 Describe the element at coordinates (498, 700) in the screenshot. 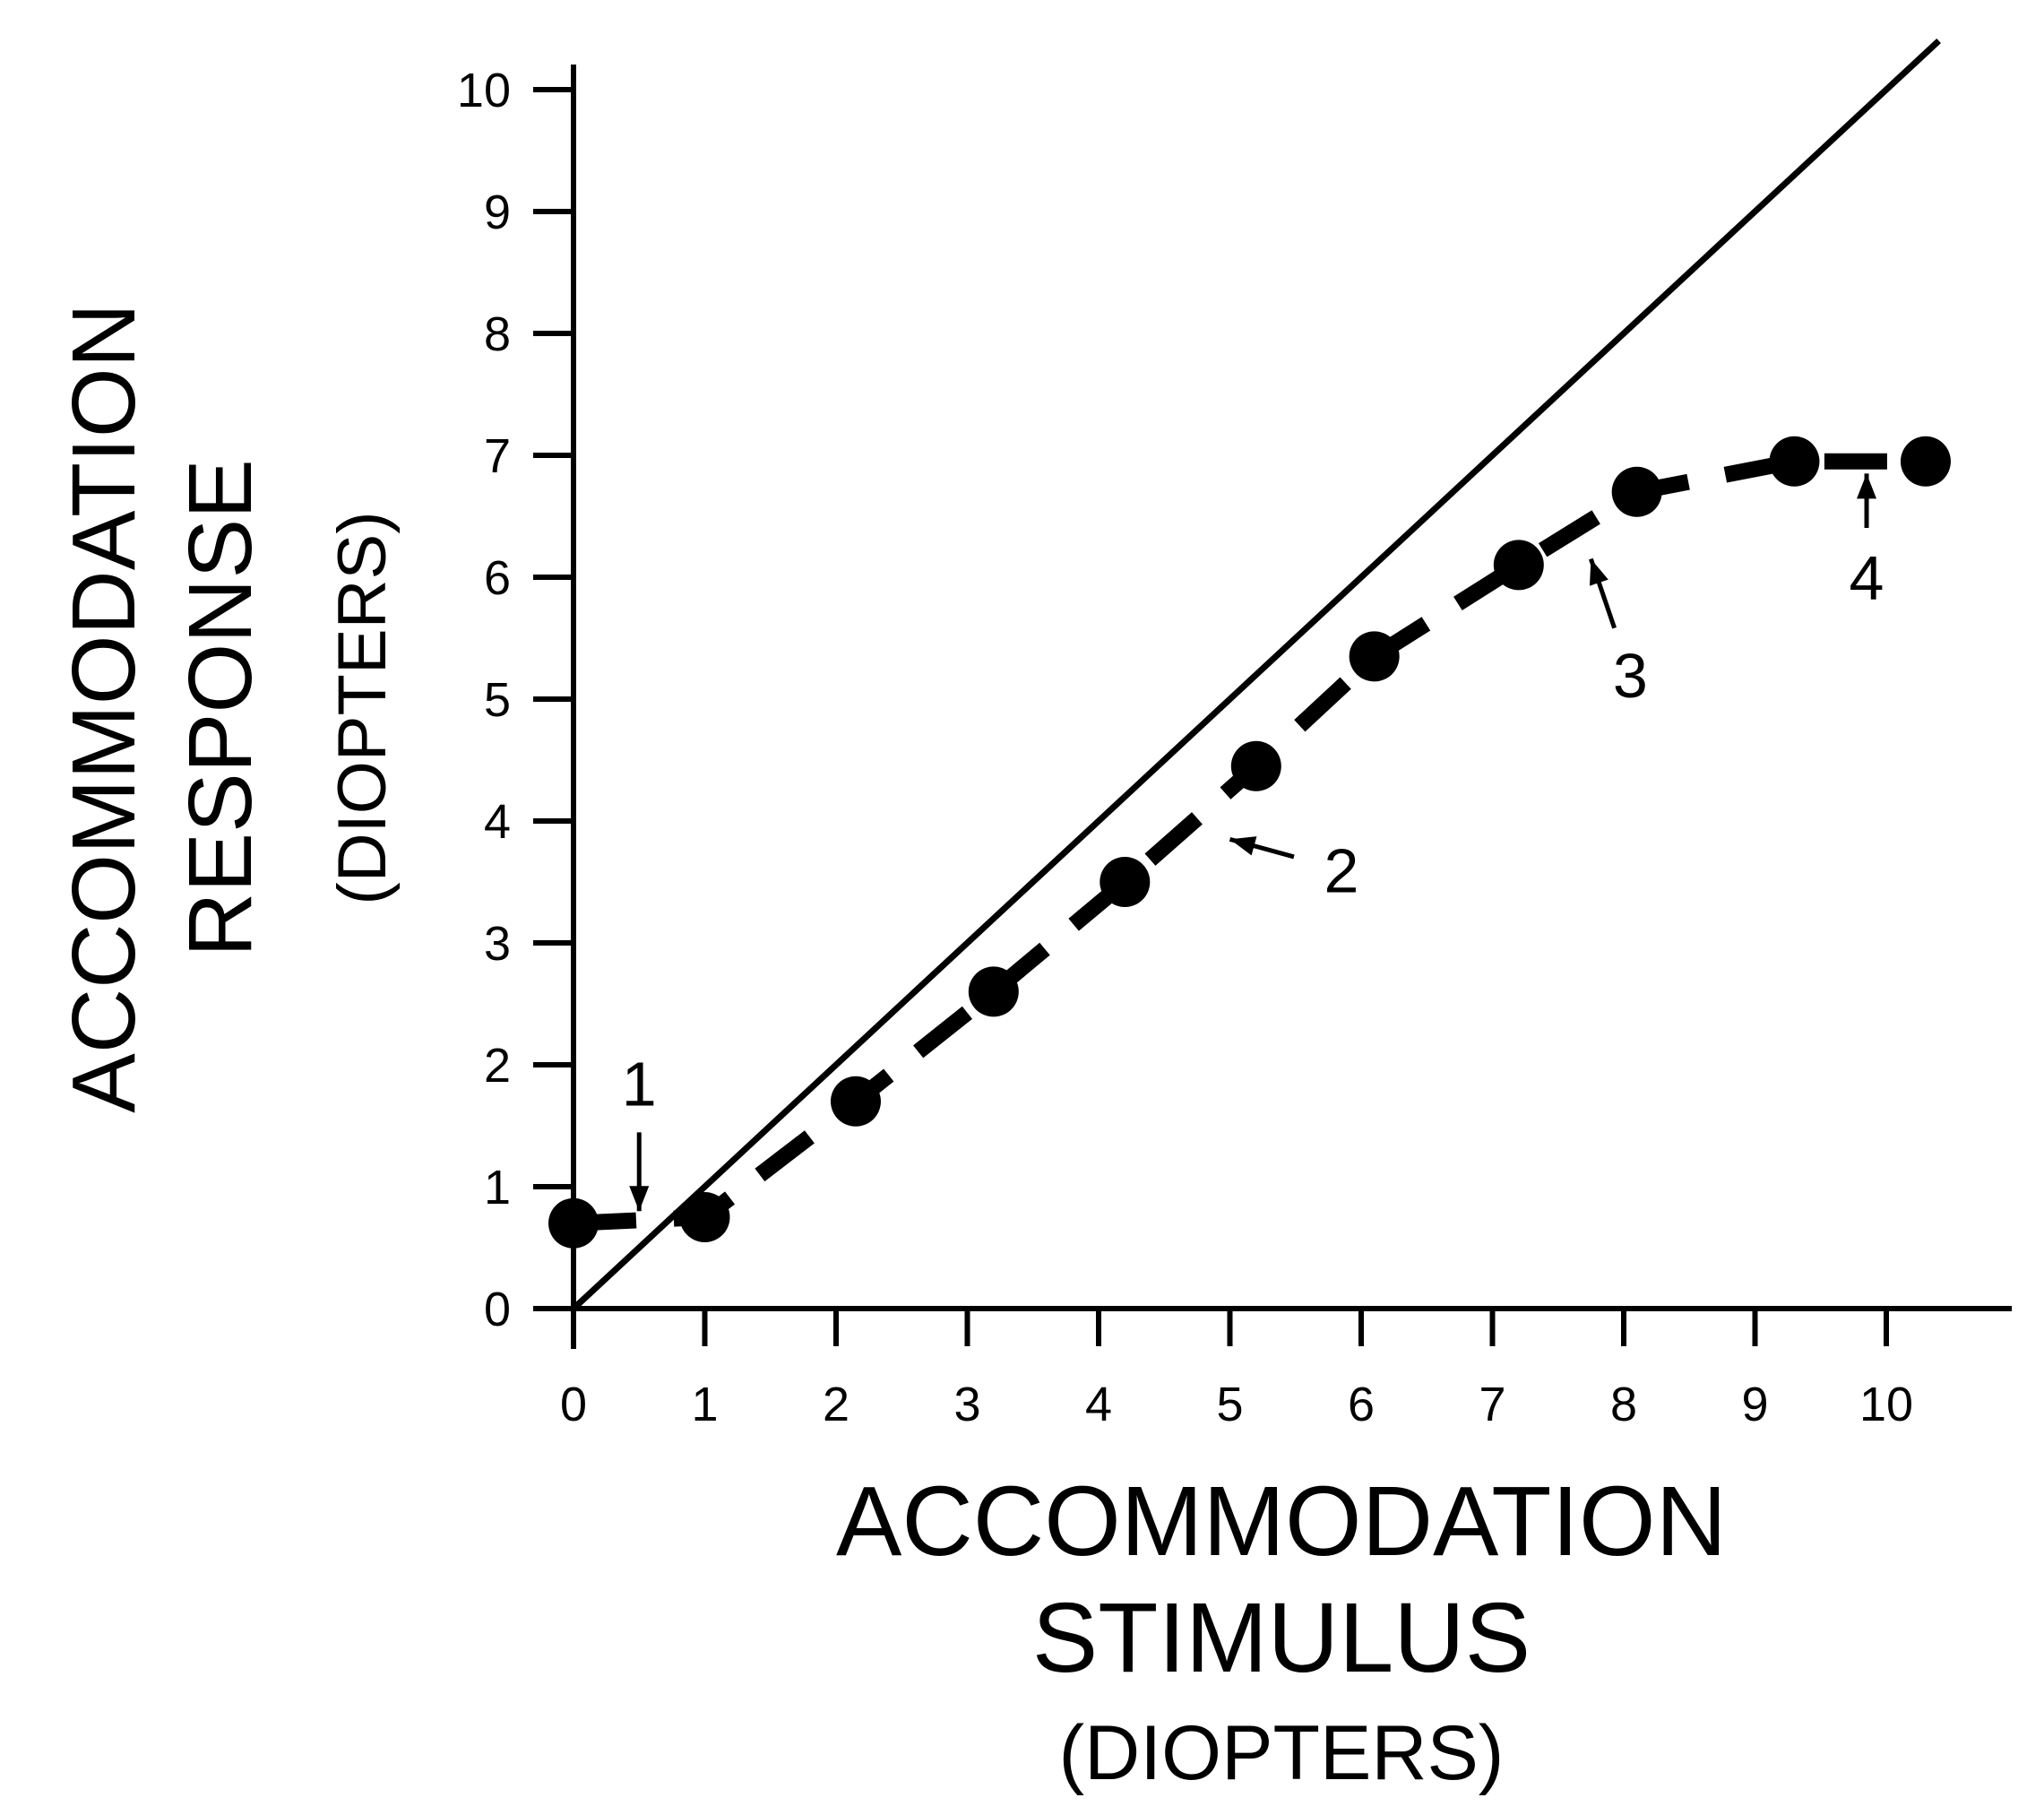

I see `y-tick-label: 5` at that location.